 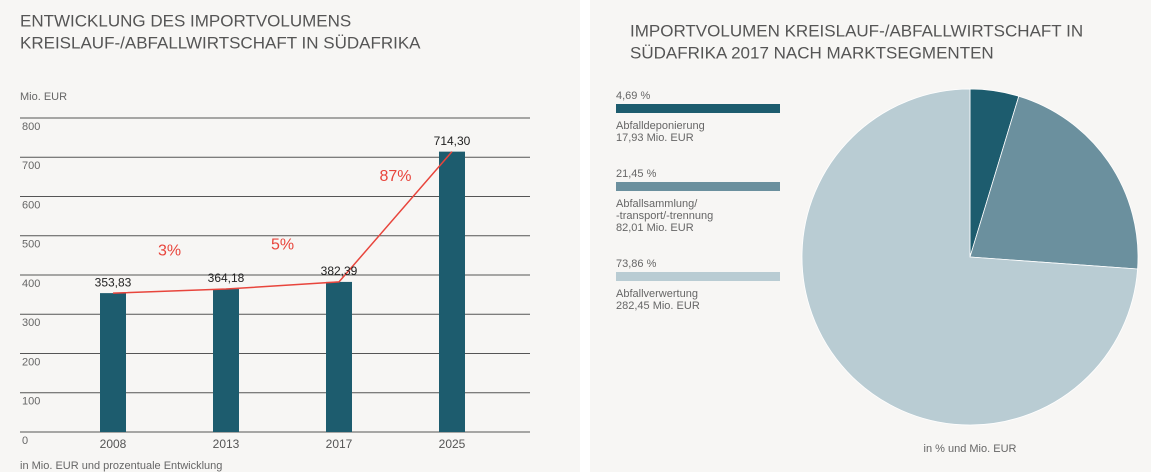 What do you see at coordinates (31, 245) in the screenshot?
I see `y-tick-label: 500` at bounding box center [31, 245].